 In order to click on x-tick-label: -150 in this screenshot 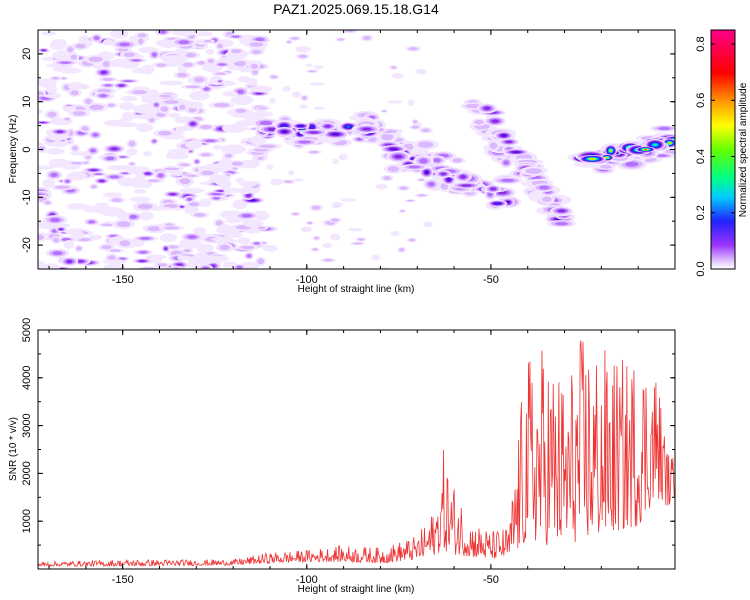, I will do `click(123, 280)`.